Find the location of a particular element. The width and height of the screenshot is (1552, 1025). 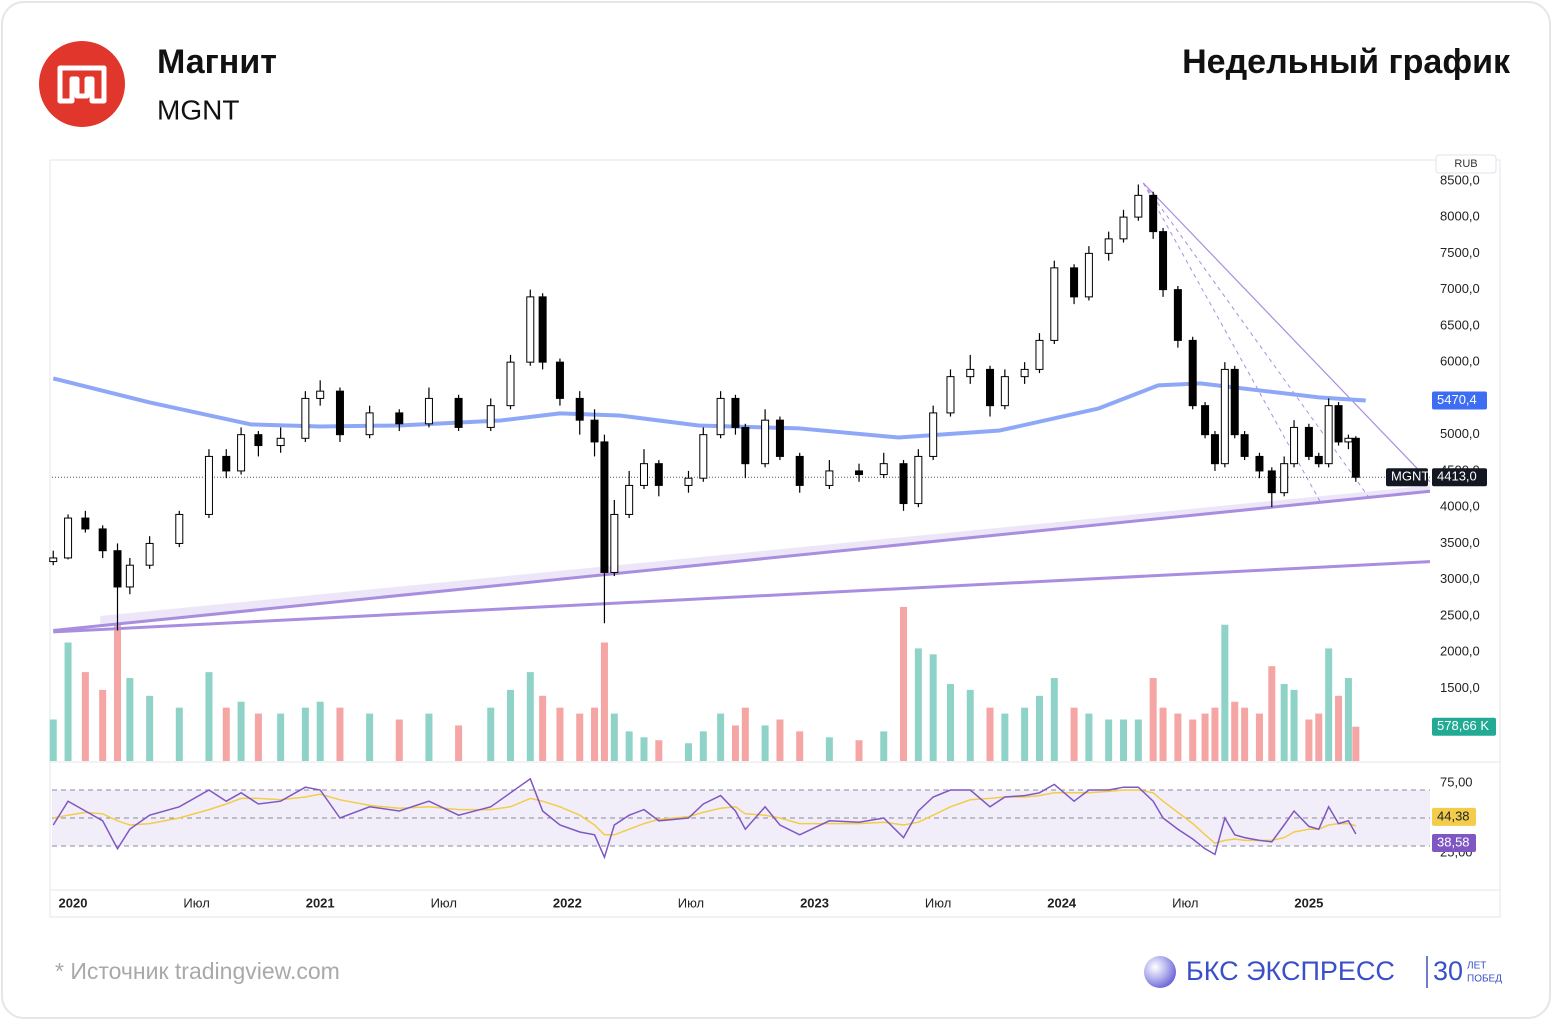

y-tick-label: 7000,0 is located at coordinates (1460, 288).